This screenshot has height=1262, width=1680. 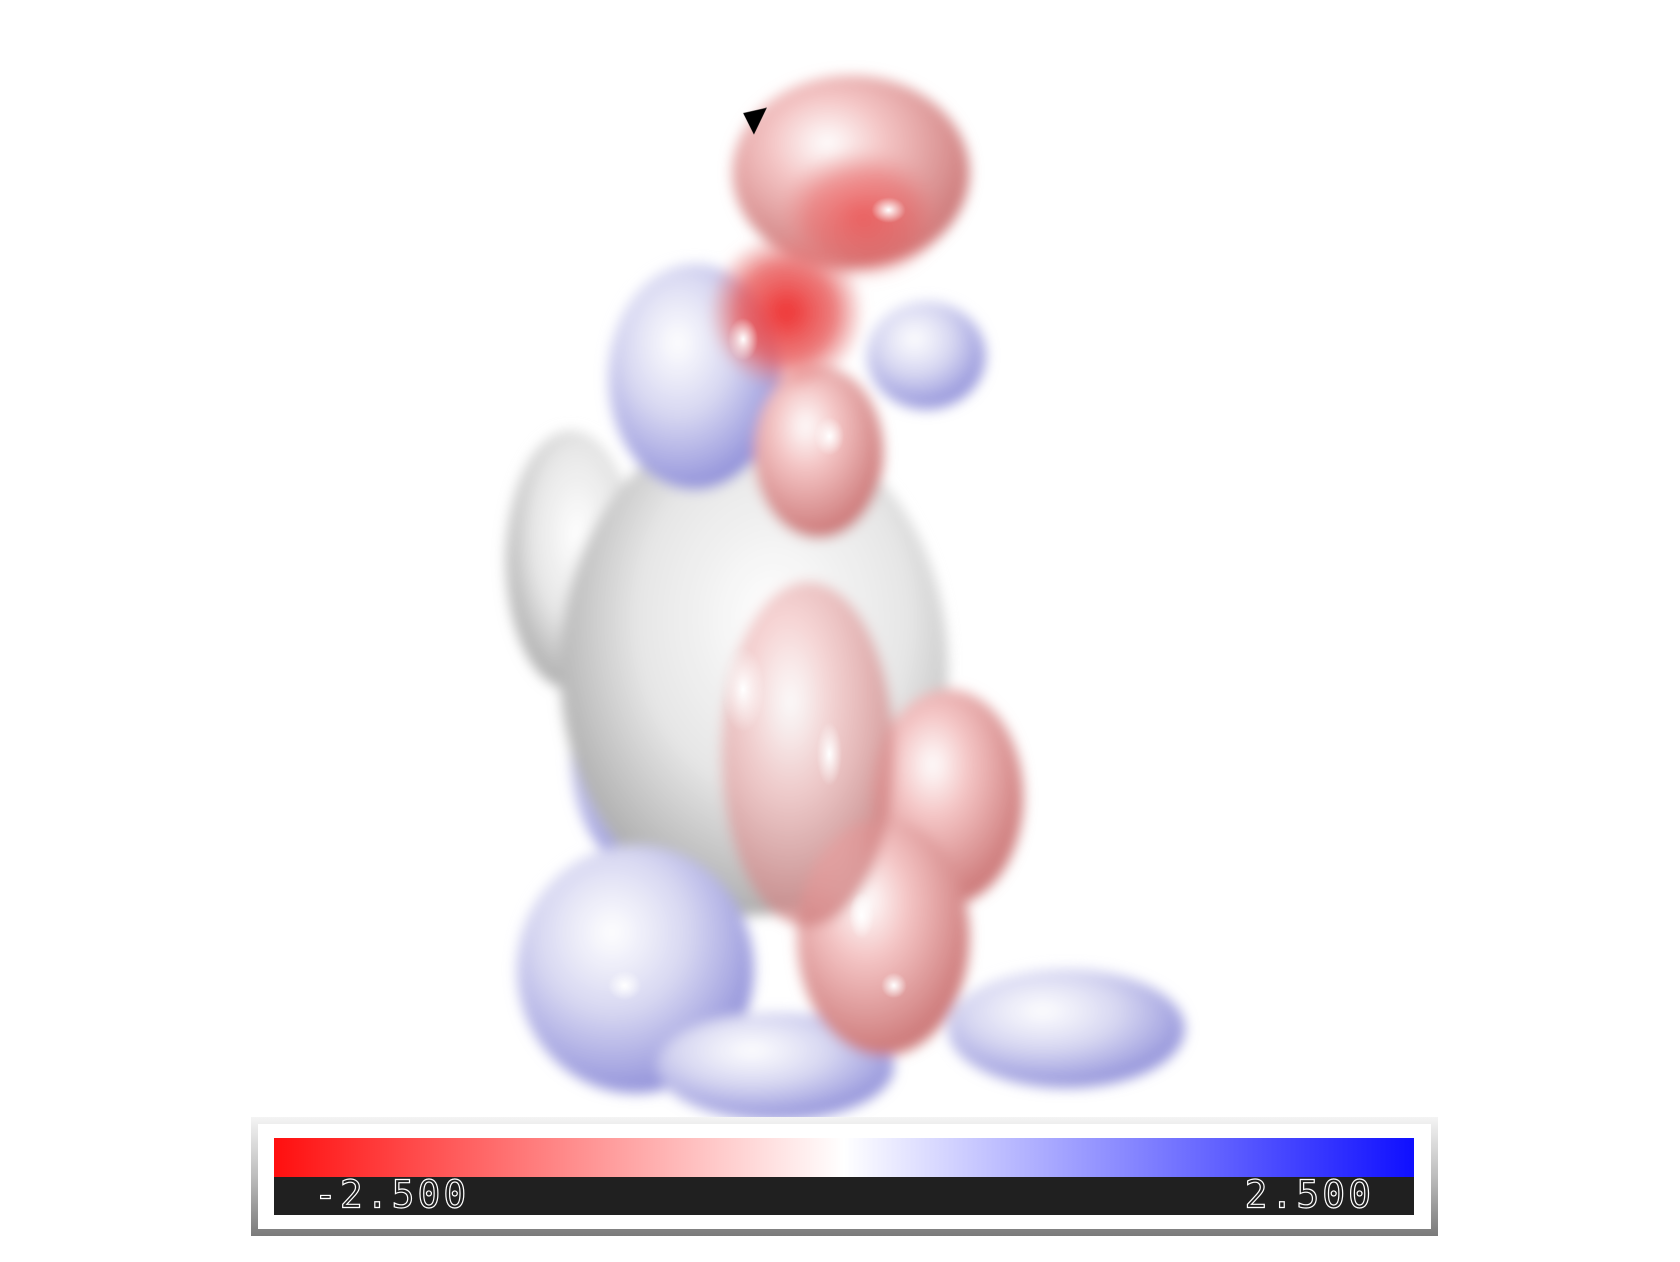 What do you see at coordinates (844, 1157) in the screenshot?
I see `ramp-gradient` at bounding box center [844, 1157].